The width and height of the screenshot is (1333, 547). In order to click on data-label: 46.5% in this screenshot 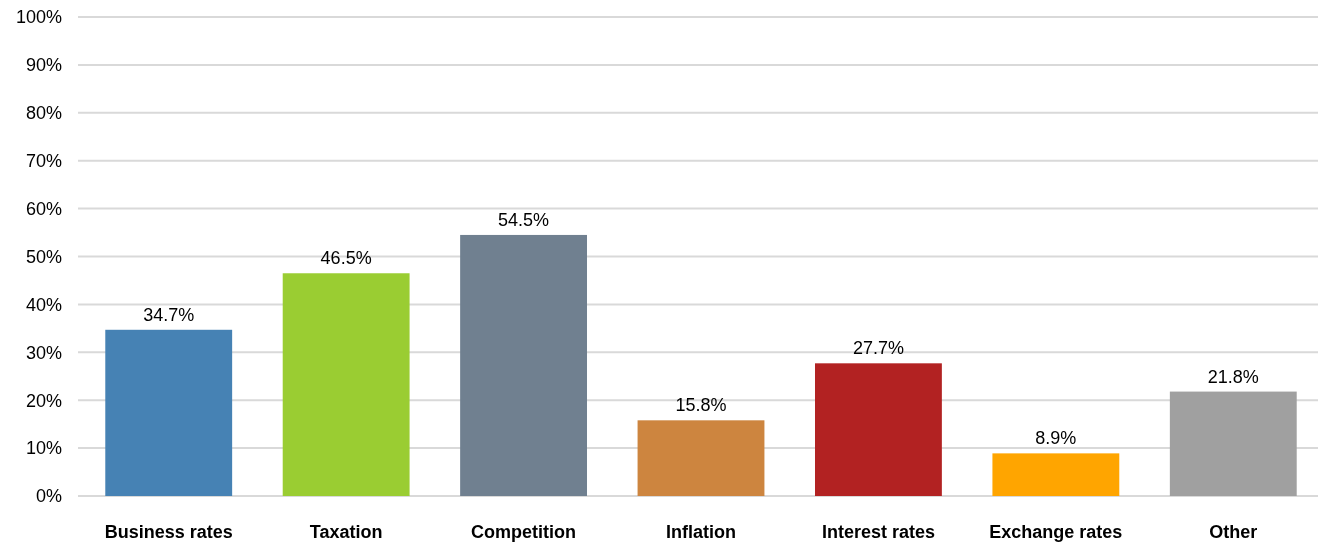, I will do `click(346, 258)`.